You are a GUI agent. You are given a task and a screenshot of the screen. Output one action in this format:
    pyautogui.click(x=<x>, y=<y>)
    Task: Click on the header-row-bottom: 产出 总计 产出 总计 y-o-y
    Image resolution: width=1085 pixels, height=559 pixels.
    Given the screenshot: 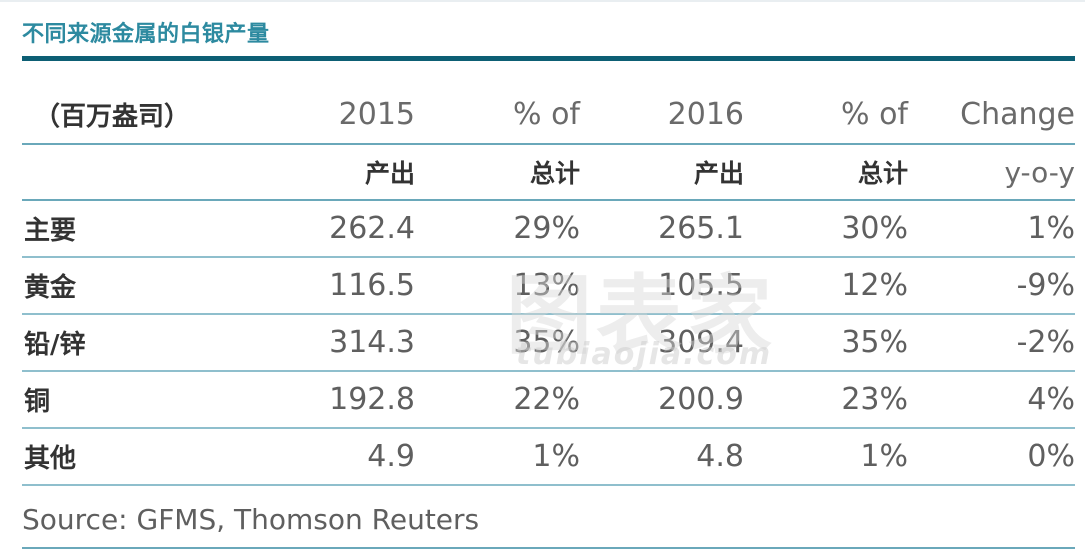 What is the action you would take?
    pyautogui.click(x=548, y=173)
    